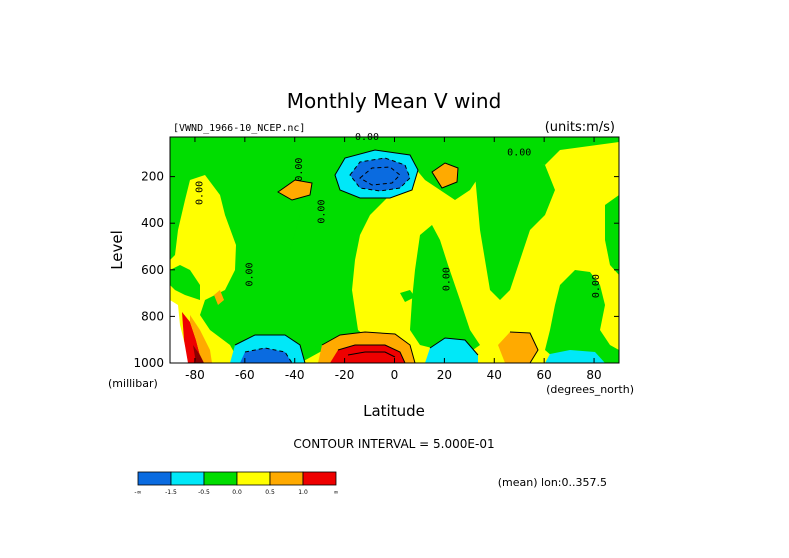 The image size is (789, 558). I want to click on y-tick-label: 800, so click(152, 316).